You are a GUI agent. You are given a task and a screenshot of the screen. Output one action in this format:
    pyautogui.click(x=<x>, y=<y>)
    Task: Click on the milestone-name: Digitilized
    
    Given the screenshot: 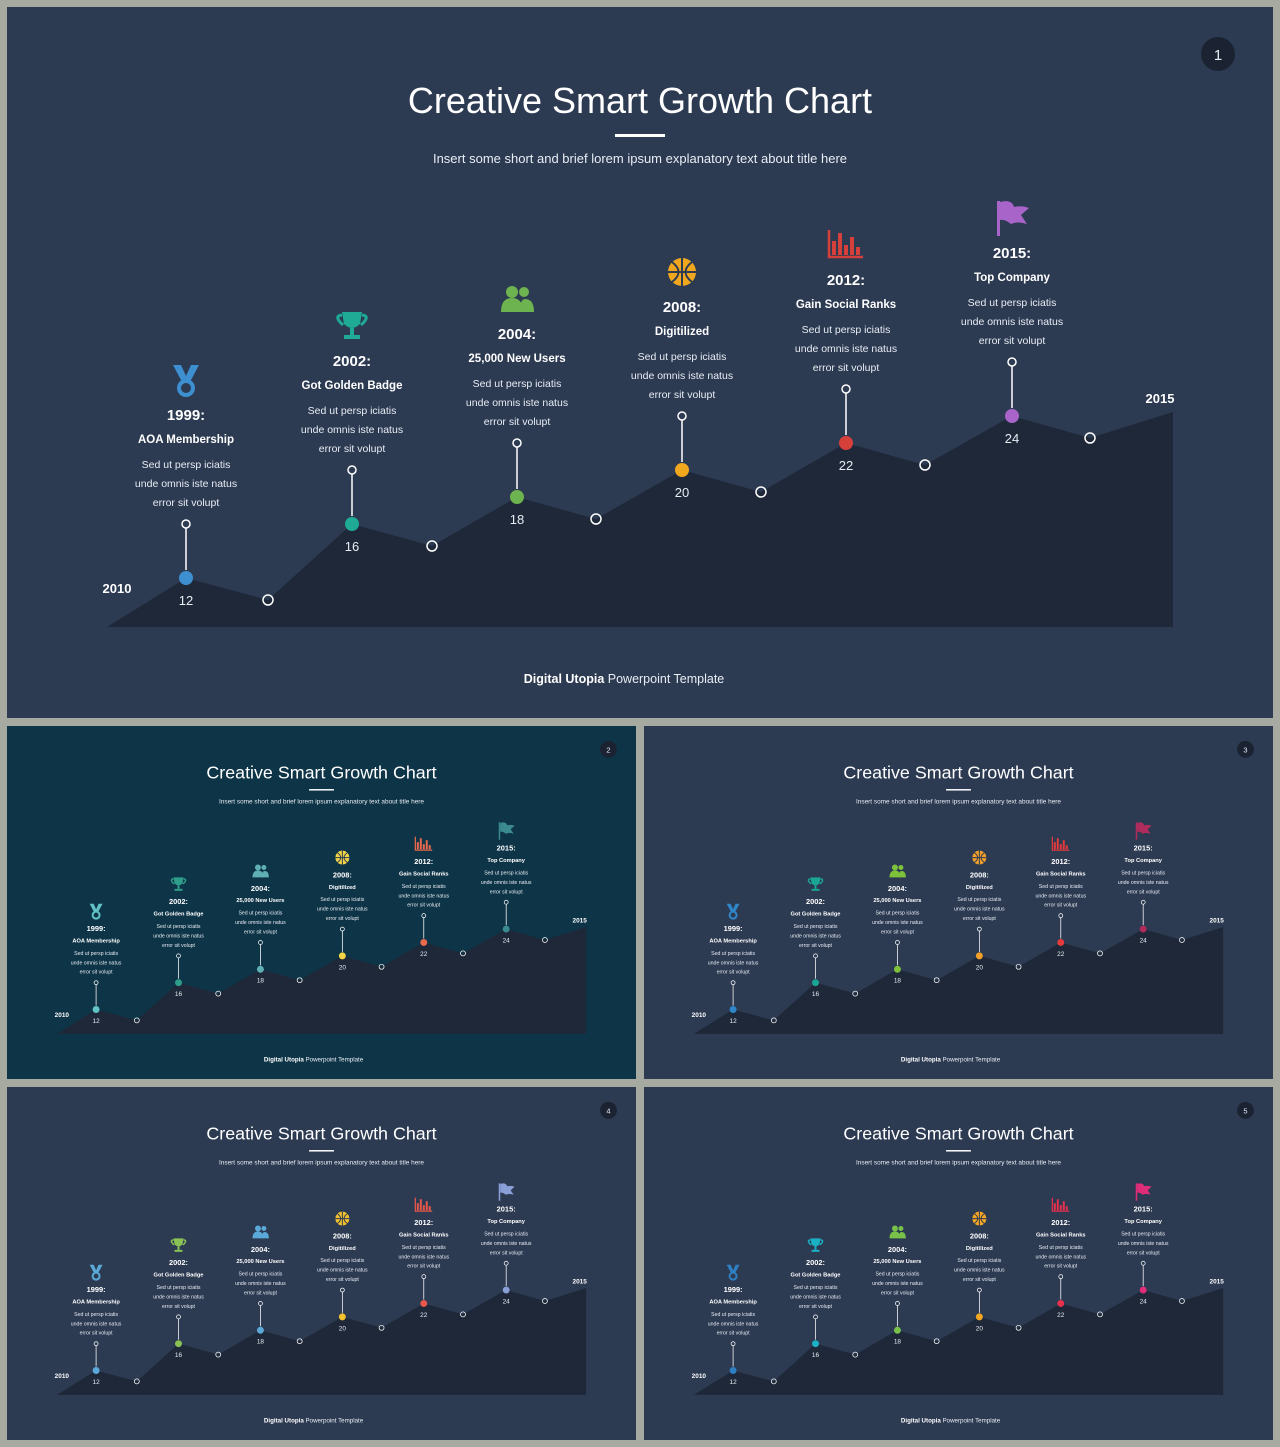 What is the action you would take?
    pyautogui.click(x=342, y=1249)
    